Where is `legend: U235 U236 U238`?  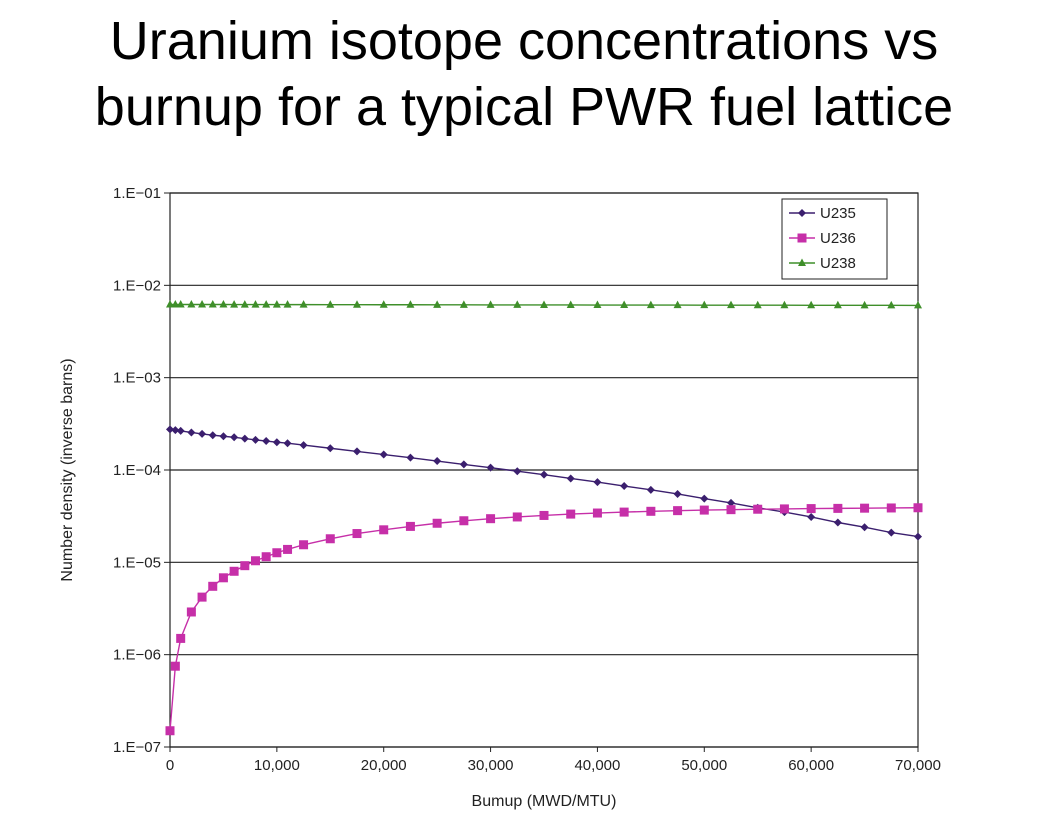 legend: U235 U236 U238 is located at coordinates (834, 239).